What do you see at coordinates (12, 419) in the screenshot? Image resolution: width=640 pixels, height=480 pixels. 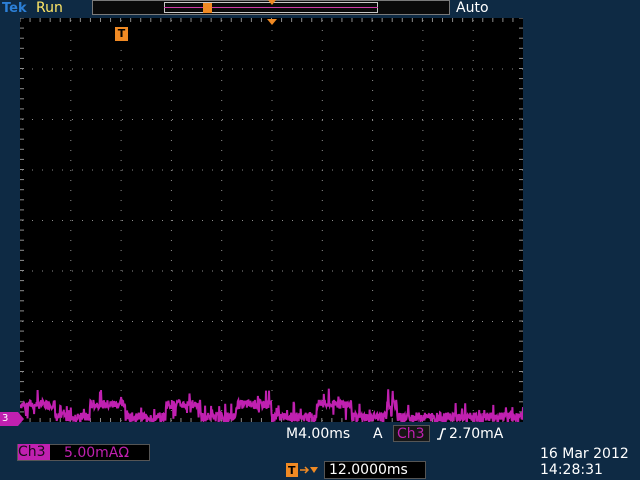 I see `channel-3-ground-marker: 3` at bounding box center [12, 419].